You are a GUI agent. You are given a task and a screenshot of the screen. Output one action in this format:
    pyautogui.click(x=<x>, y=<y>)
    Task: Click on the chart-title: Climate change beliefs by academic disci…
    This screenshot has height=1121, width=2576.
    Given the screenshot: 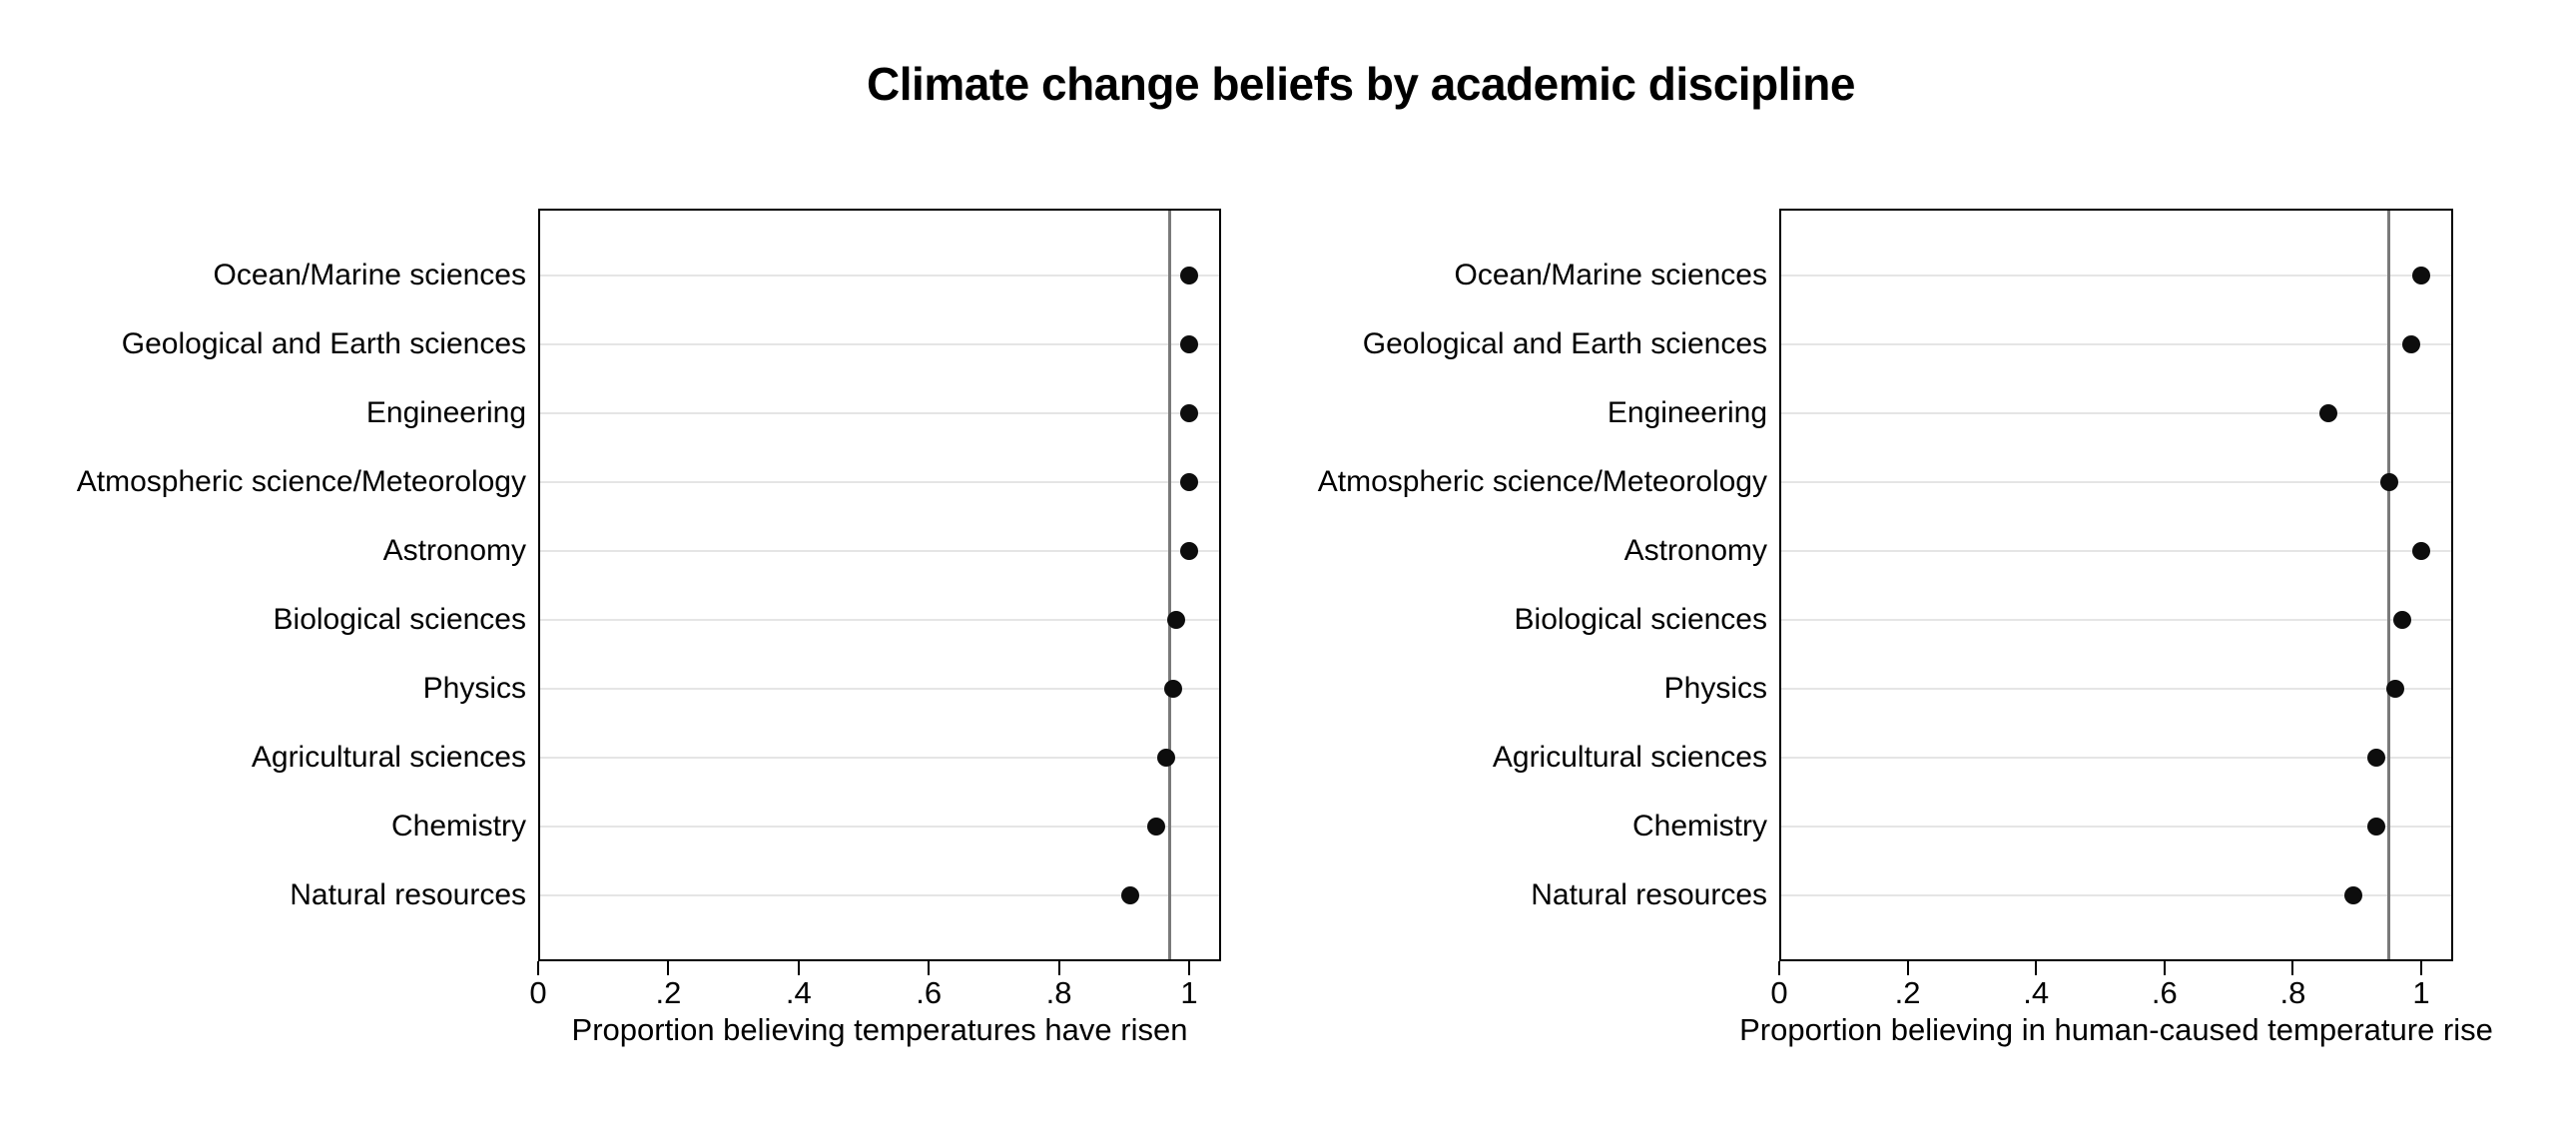 What is the action you would take?
    pyautogui.click(x=1361, y=84)
    